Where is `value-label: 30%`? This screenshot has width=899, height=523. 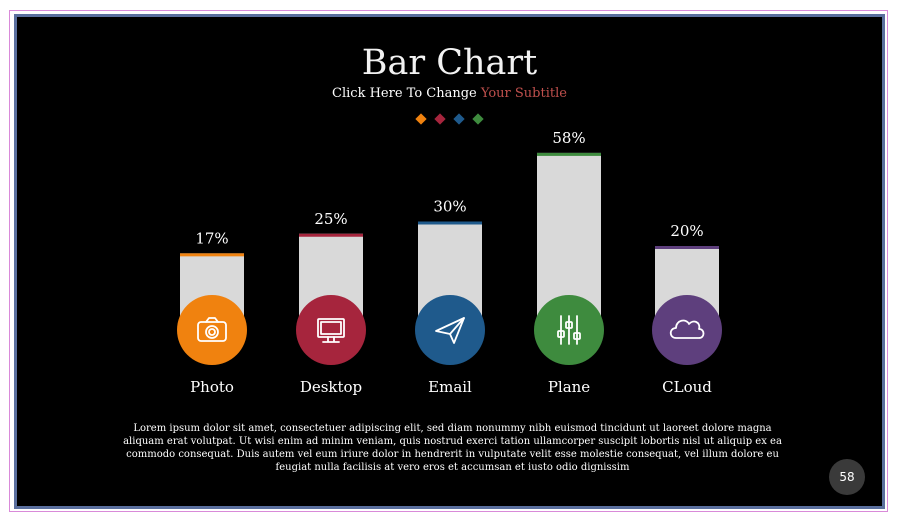 value-label: 30% is located at coordinates (449, 207).